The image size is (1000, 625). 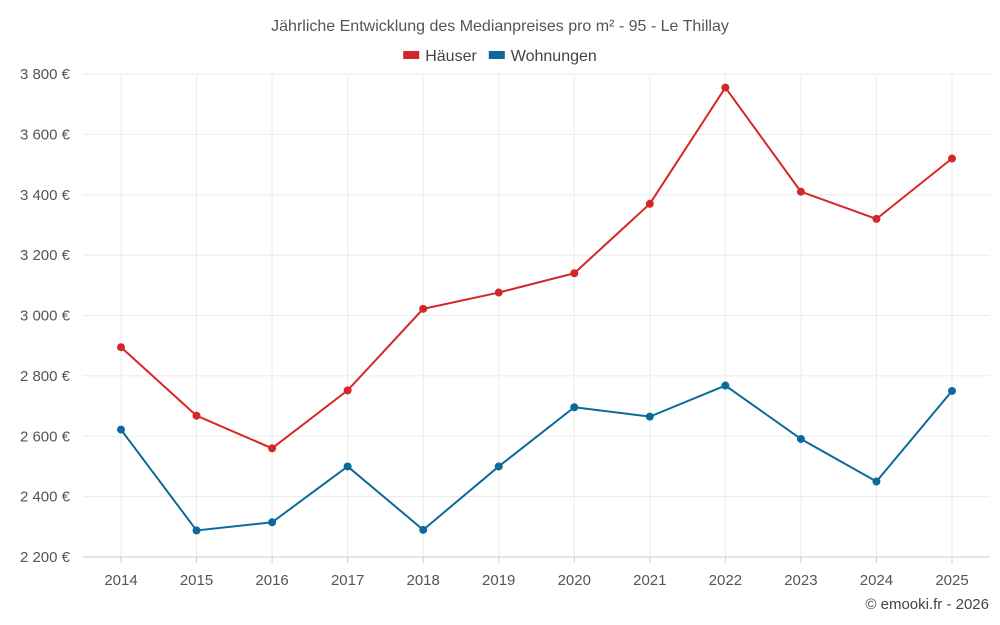 I want to click on legend-label: Häuser, so click(x=451, y=56).